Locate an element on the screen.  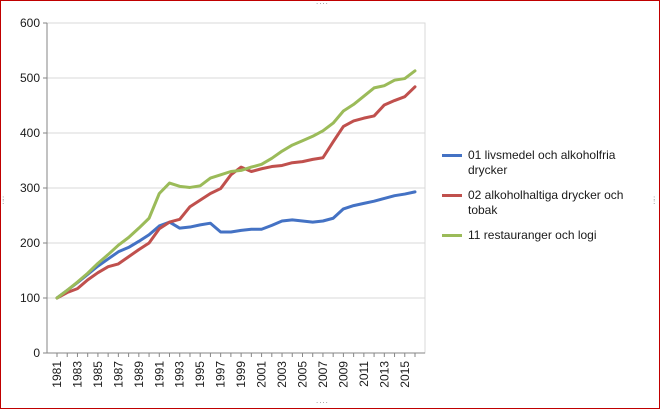
legend-label: 11 restauranger och logi is located at coordinates (532, 235).